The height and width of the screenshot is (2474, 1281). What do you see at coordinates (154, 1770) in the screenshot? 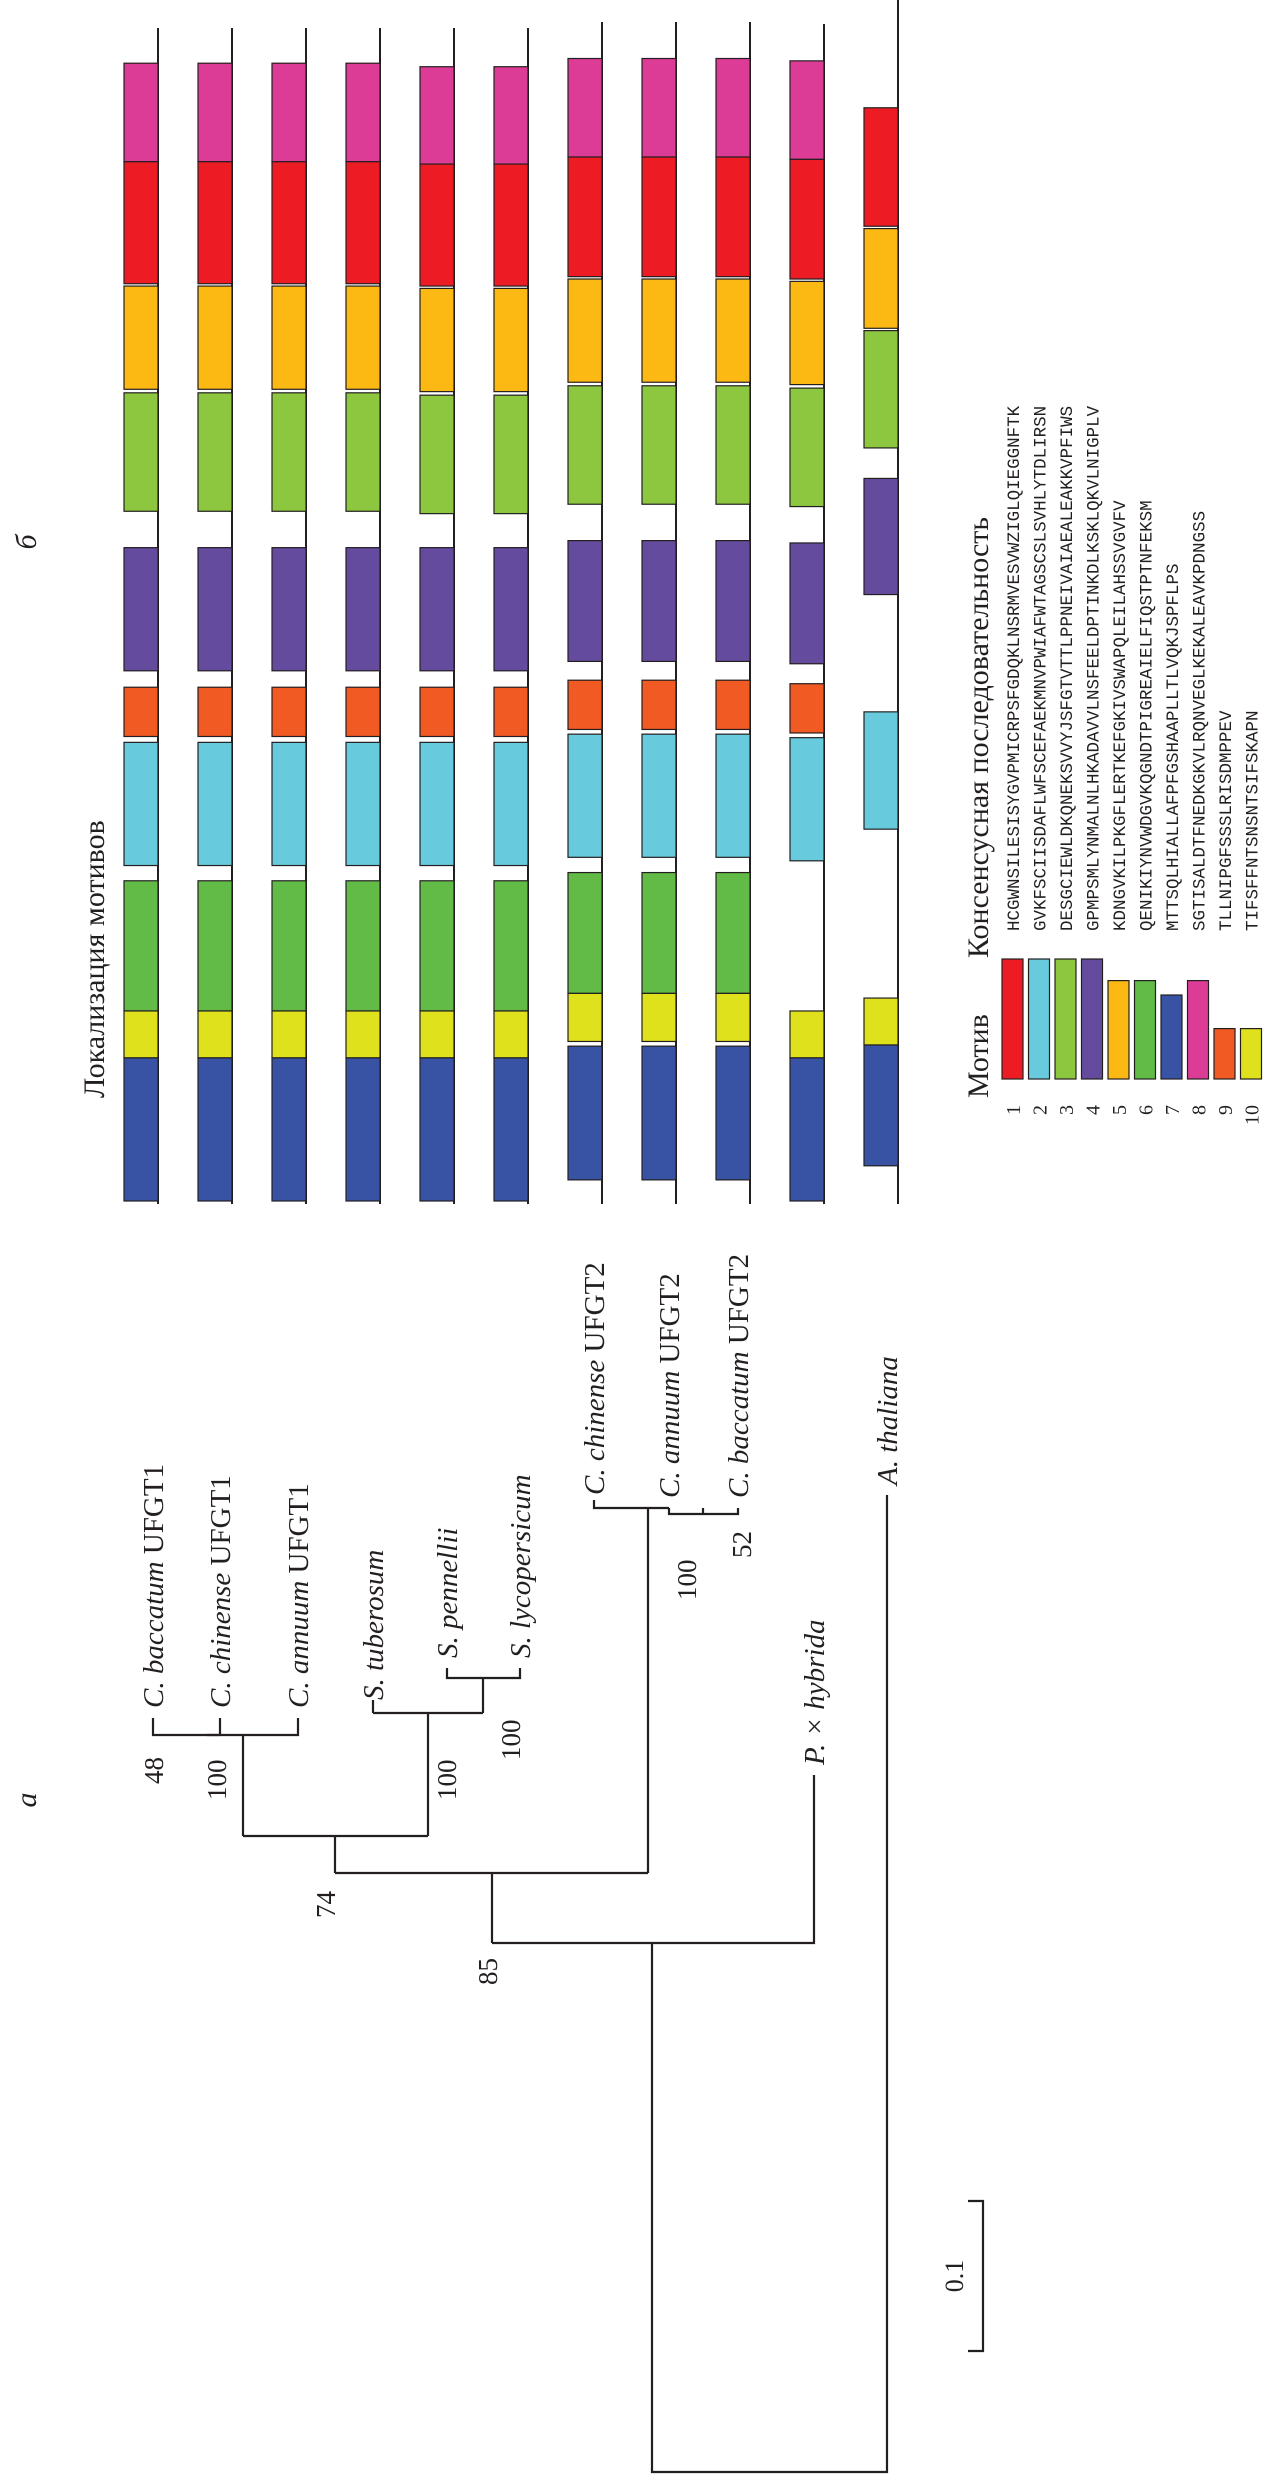
I see `bootstrap-value: 48` at bounding box center [154, 1770].